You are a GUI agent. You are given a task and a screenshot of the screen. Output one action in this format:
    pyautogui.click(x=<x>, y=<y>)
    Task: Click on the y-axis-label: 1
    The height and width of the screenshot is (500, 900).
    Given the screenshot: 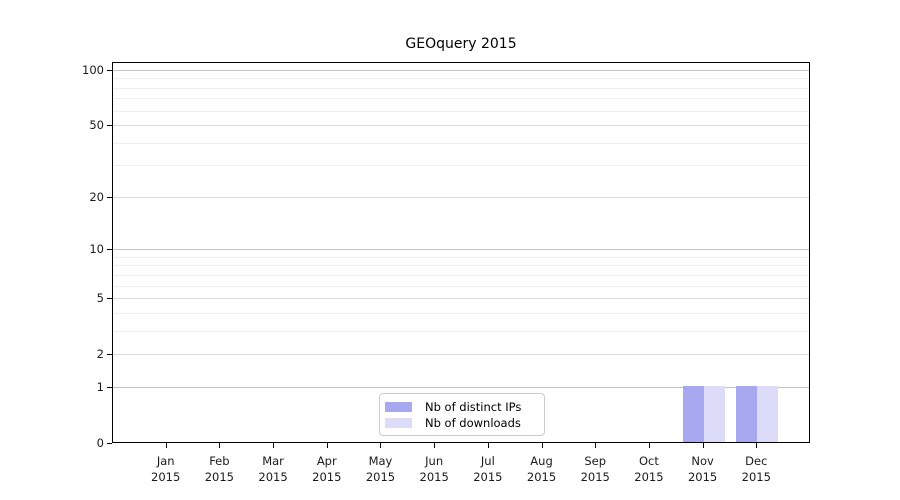 What is the action you would take?
    pyautogui.click(x=100, y=386)
    